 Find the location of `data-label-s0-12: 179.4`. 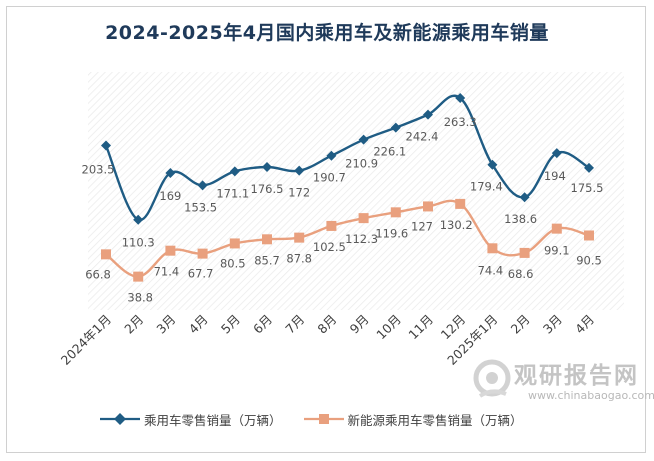

data-label-s0-12: 179.4 is located at coordinates (486, 187).